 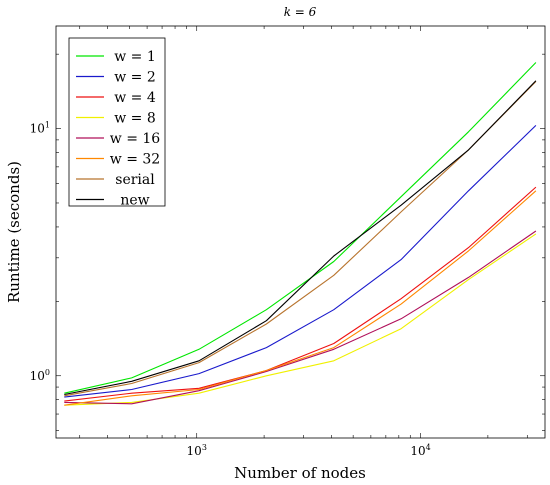 What do you see at coordinates (420, 450) in the screenshot?
I see `x-tick-label: 104` at bounding box center [420, 450].